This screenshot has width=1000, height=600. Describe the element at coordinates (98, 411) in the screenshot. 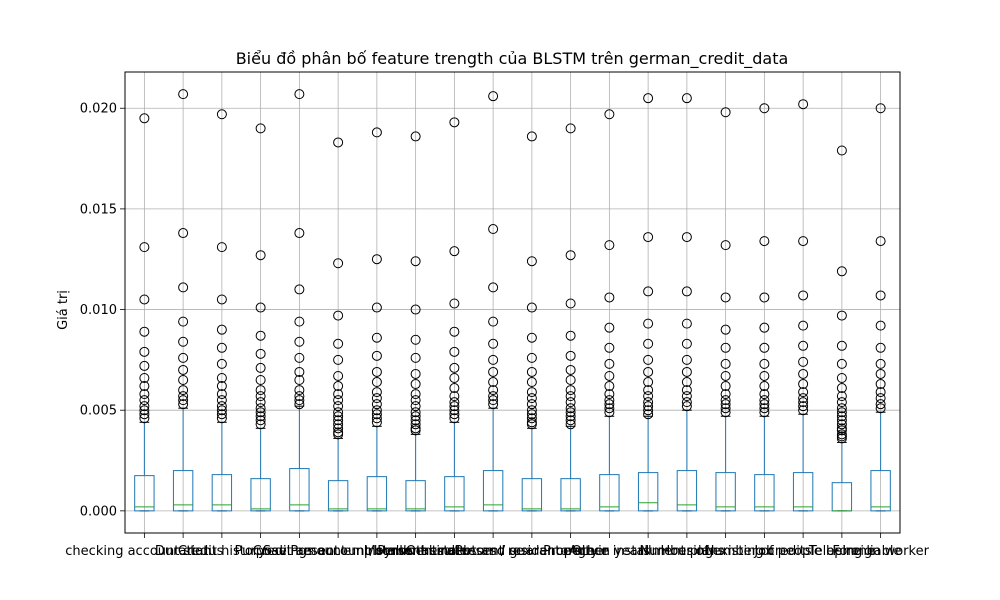

I see `y-tick-label: 0.005` at that location.